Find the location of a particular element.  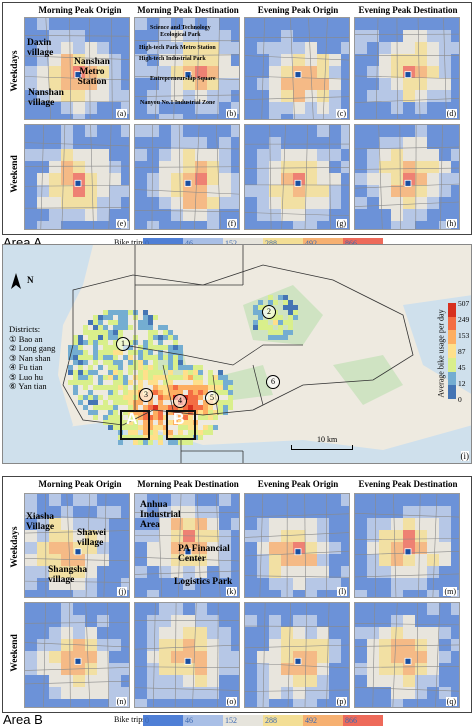

legend-value: 866 is located at coordinates (351, 243).